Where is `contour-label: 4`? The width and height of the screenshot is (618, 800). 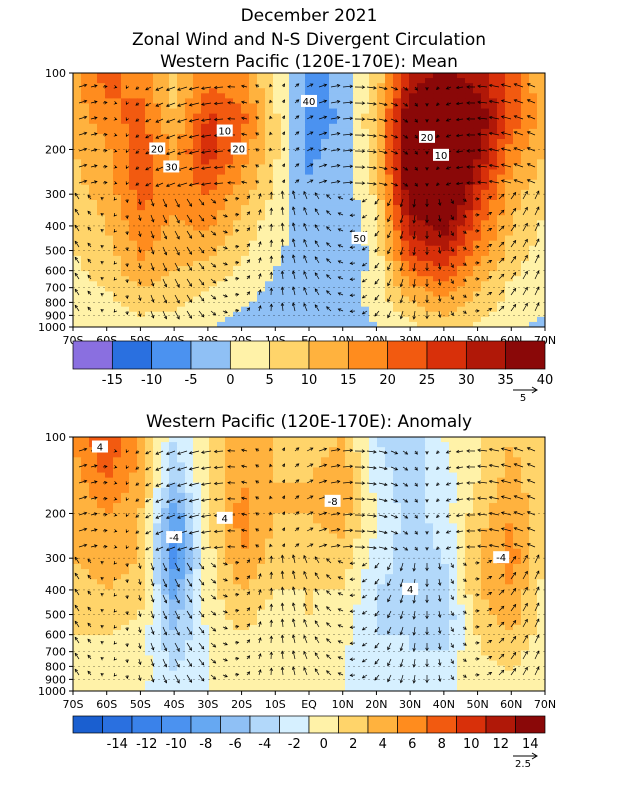 contour-label: 4 is located at coordinates (410, 590).